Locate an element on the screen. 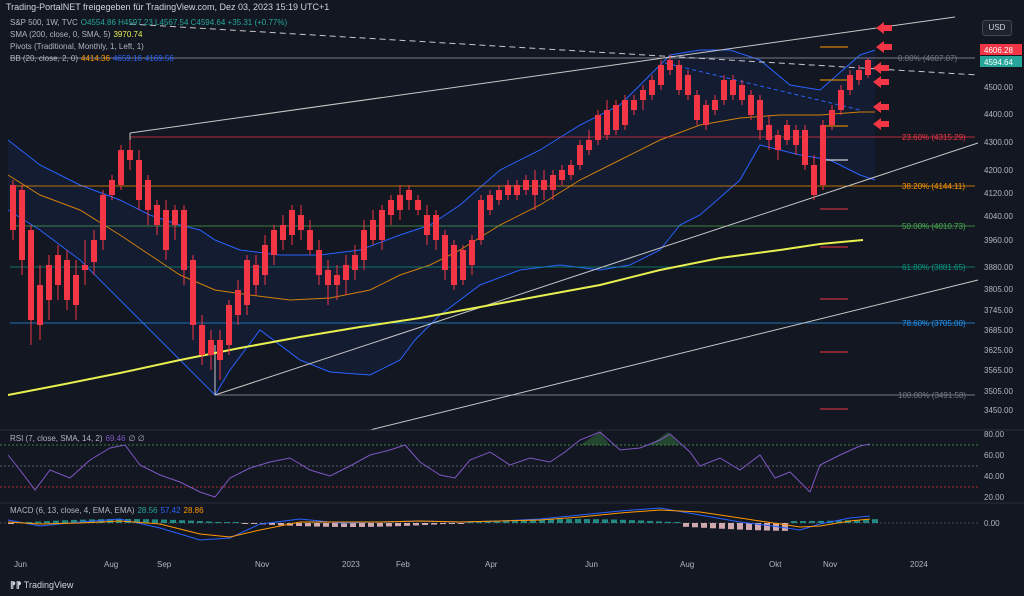  tradingview-logo: ⁋⁋ TradingView is located at coordinates (41, 585).